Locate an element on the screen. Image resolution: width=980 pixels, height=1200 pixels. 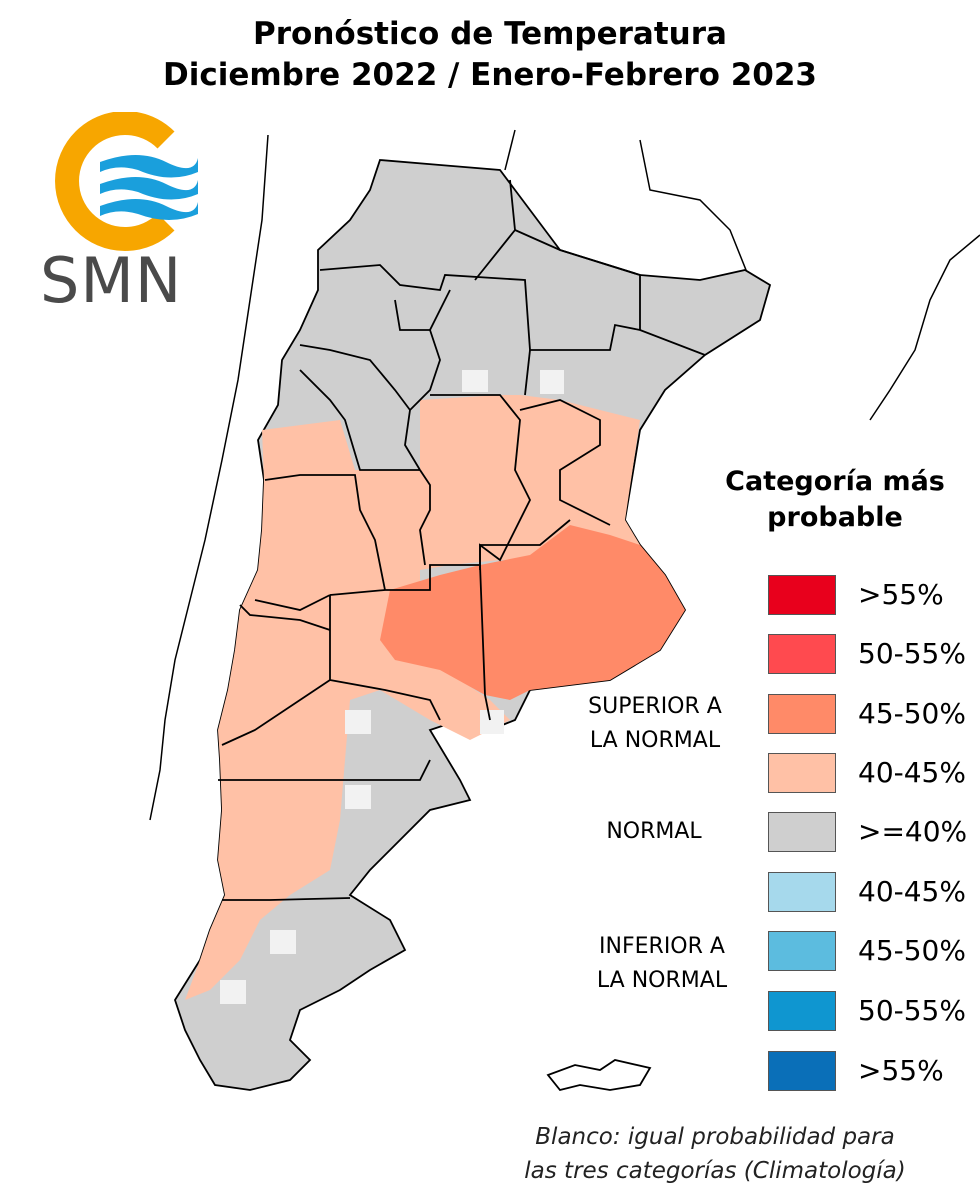
legend-label-above-45-50: 45-50% is located at coordinates (912, 713).